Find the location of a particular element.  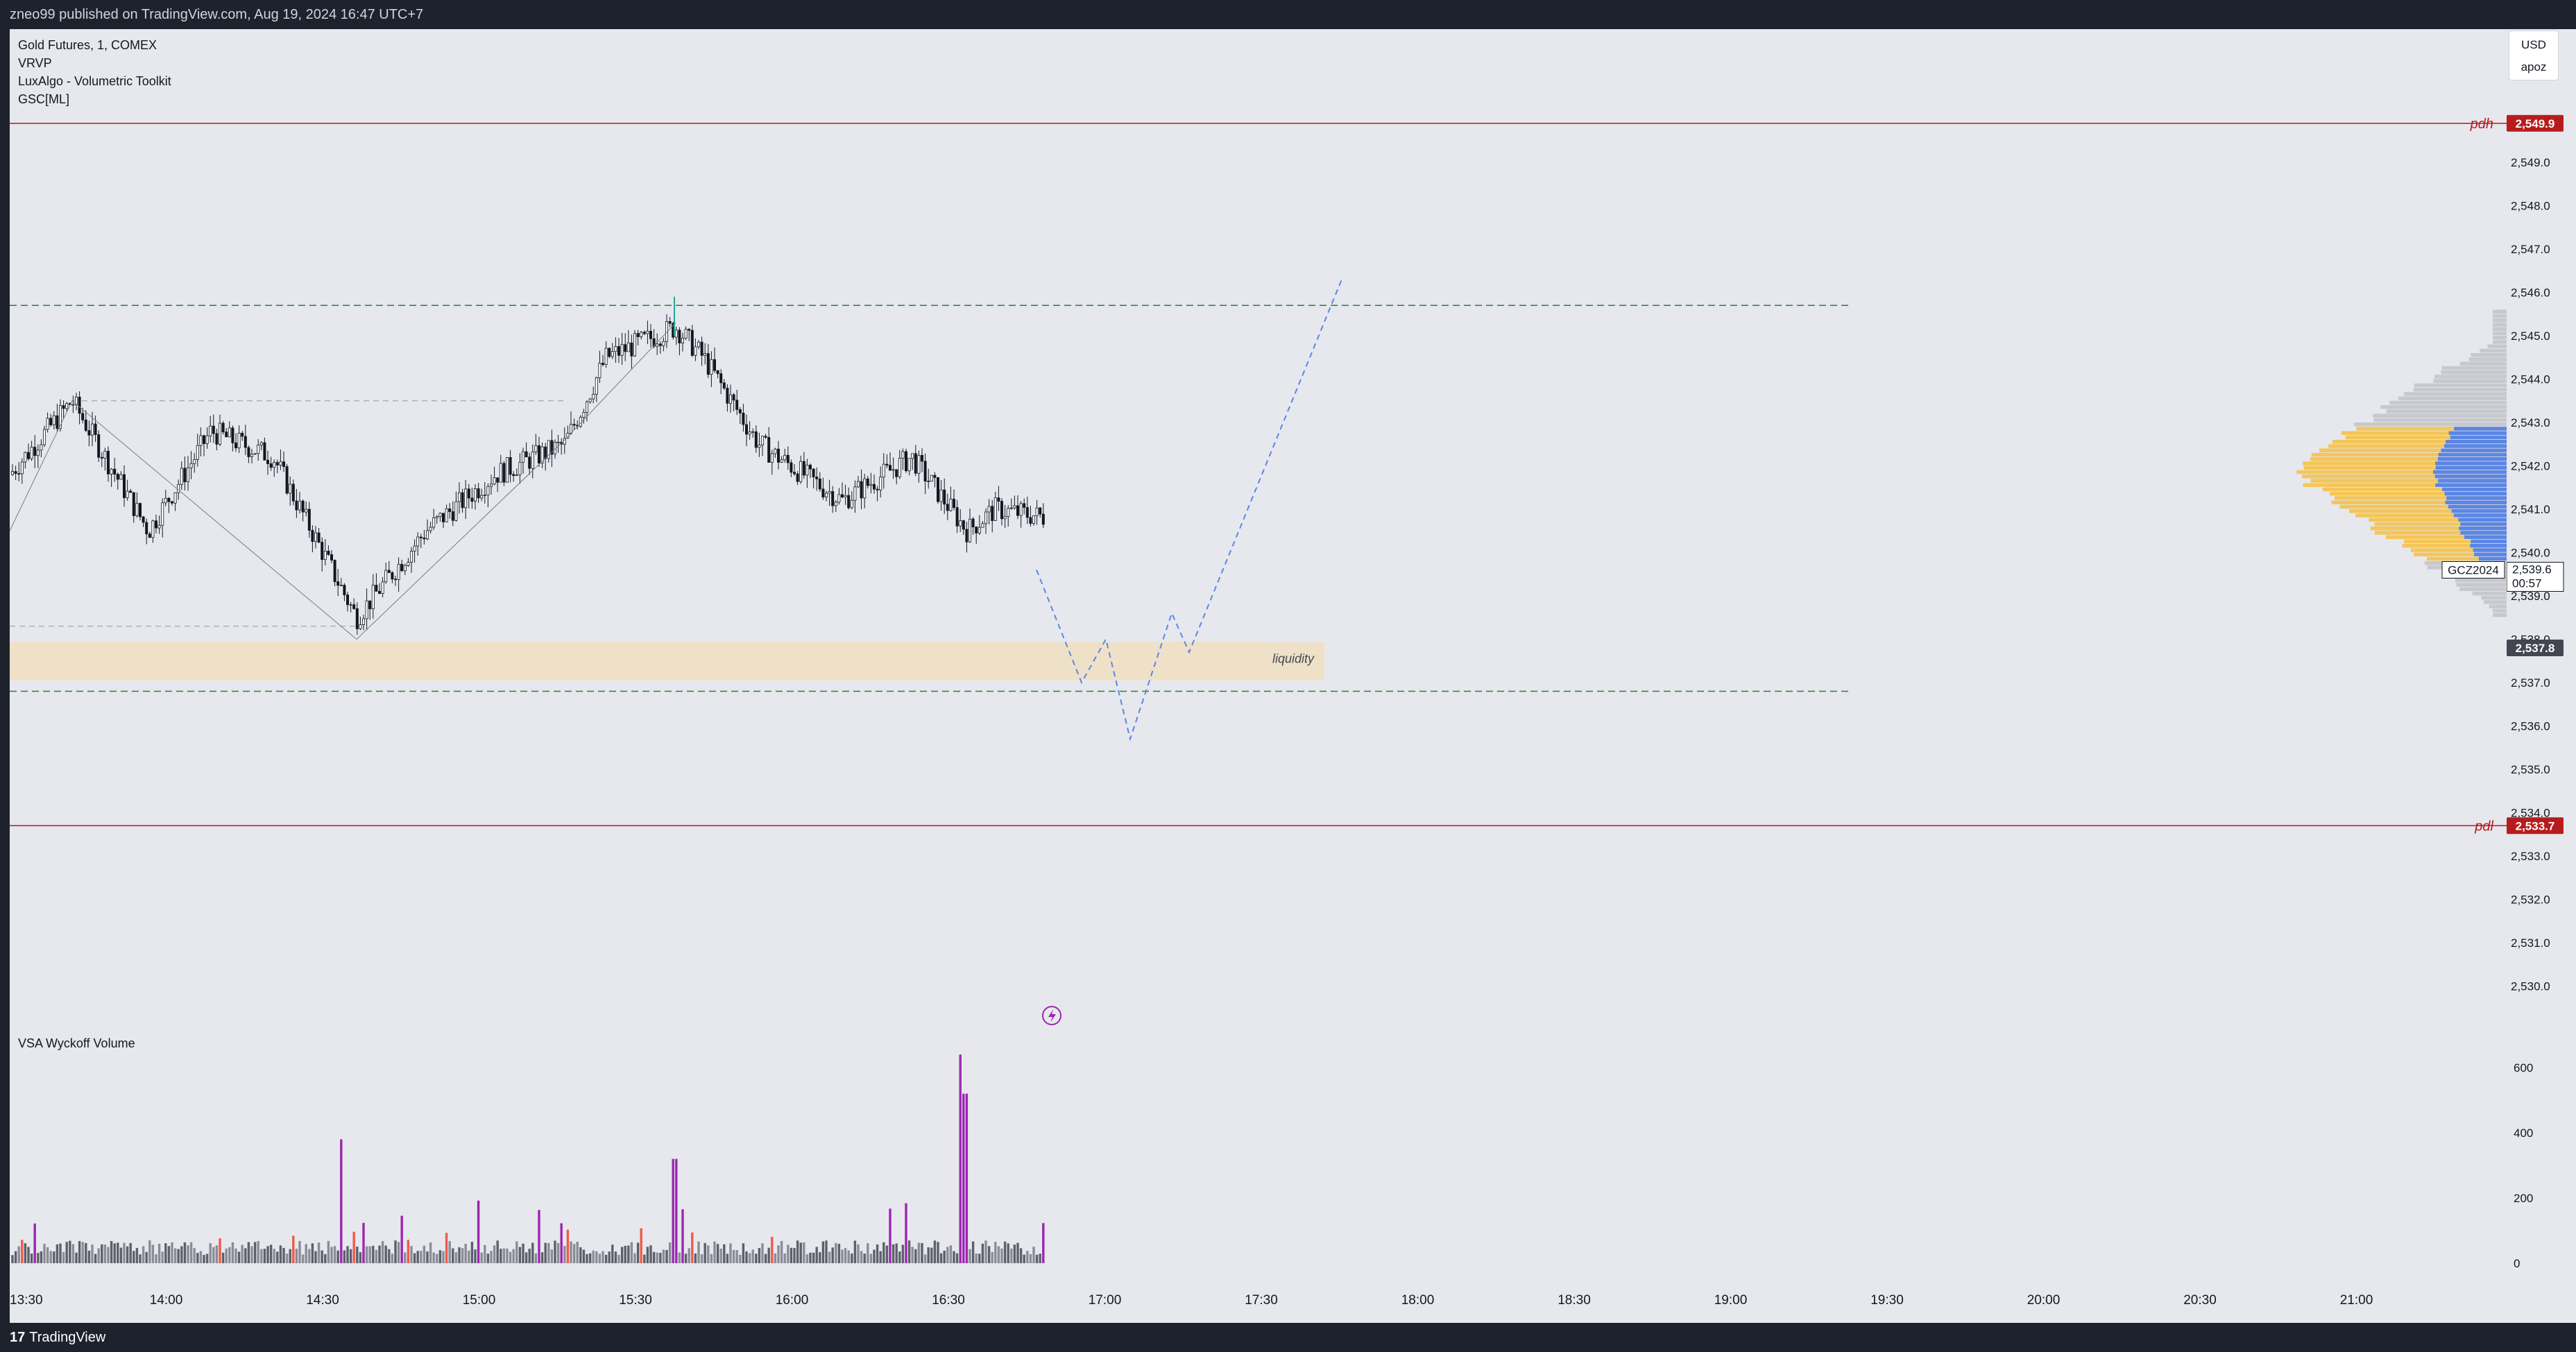

legend-gsc: GSC[ML] is located at coordinates (44, 99).